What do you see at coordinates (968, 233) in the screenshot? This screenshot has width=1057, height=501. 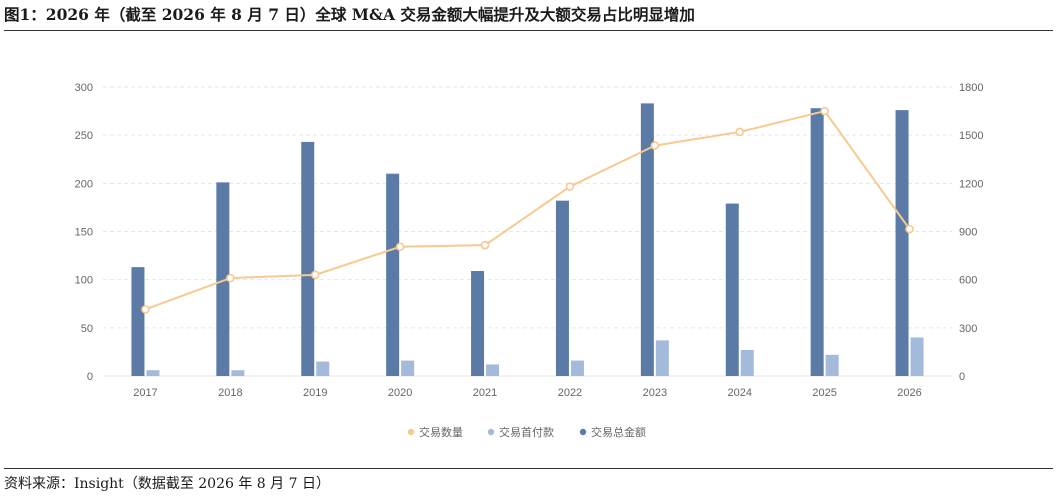 I see `right-tick-label: 900` at bounding box center [968, 233].